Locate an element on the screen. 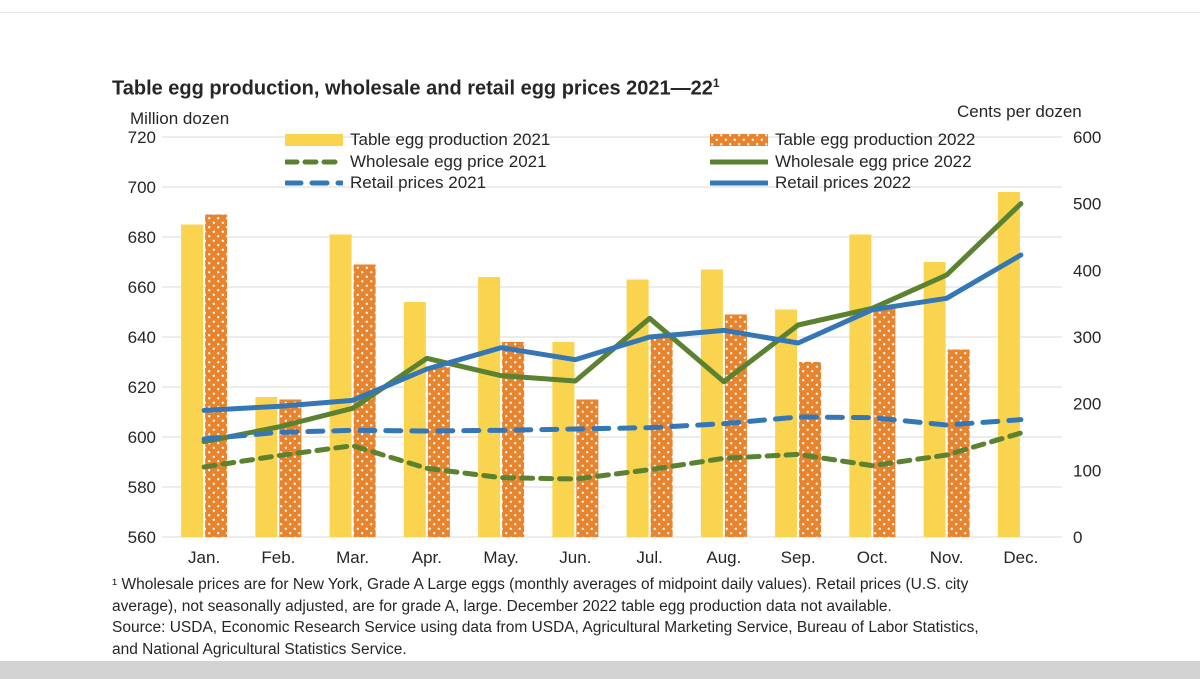 The image size is (1200, 679). left-axis-unit-label: Million dozen is located at coordinates (180, 118).